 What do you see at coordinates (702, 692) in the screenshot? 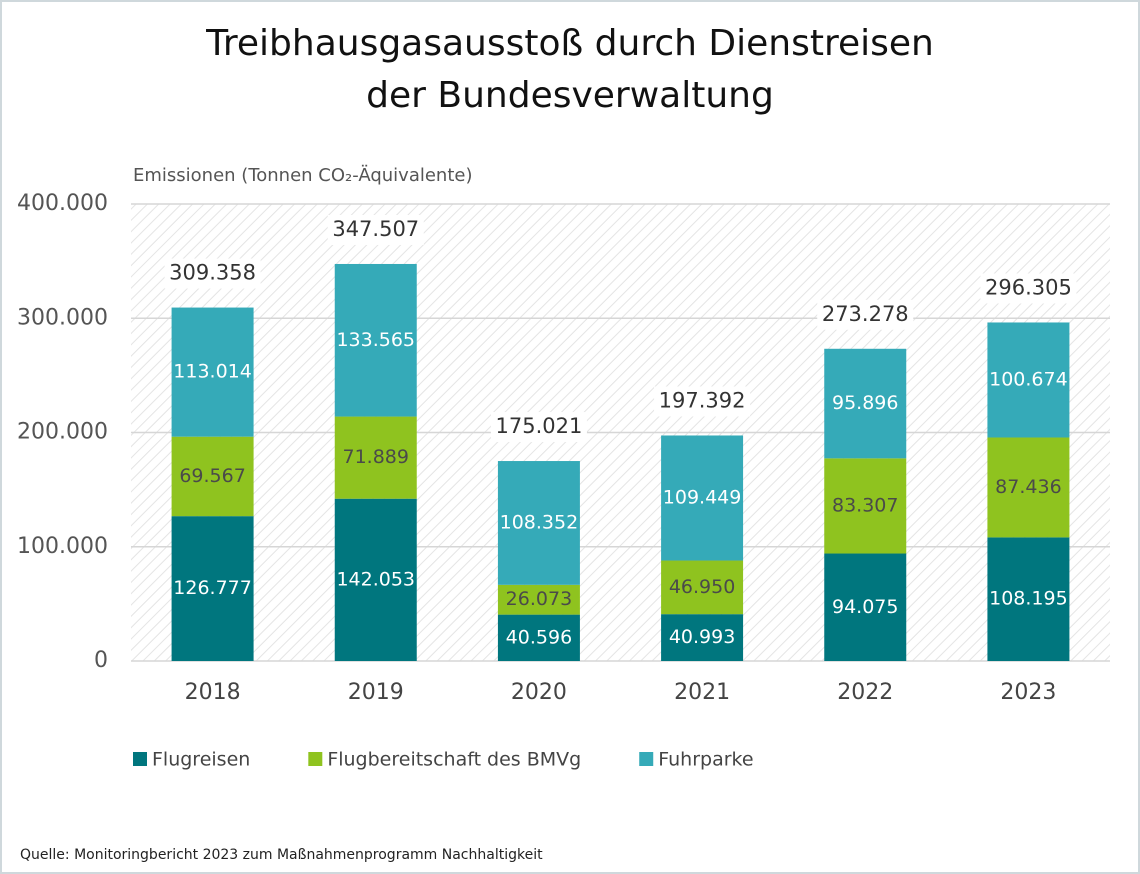
I see `x-tick-label: 2021` at bounding box center [702, 692].